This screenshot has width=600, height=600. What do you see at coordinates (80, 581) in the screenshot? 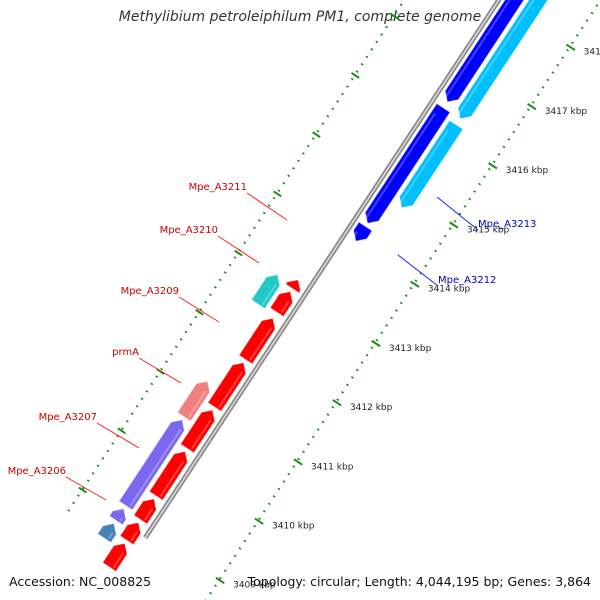
I see `accession-label: Accession: NC_008825` at bounding box center [80, 581].